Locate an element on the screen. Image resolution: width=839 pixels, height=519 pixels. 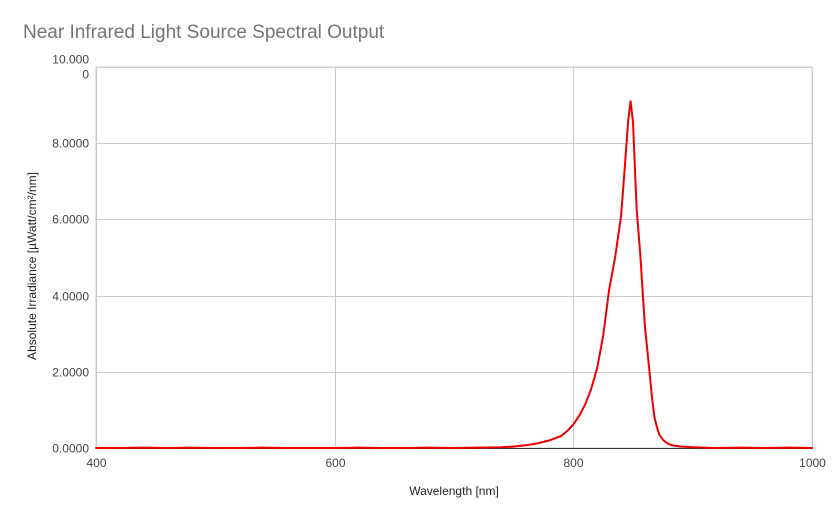
x-tick-label: 600 is located at coordinates (335, 463).